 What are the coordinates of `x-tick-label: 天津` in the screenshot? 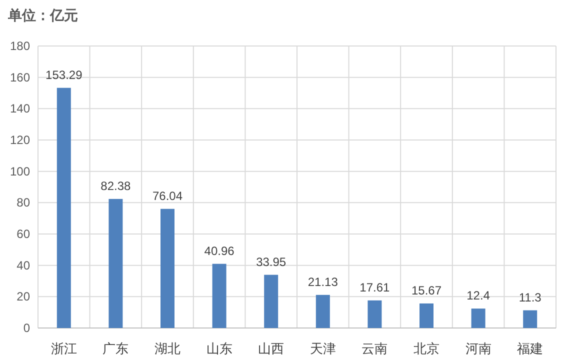 It's located at (323, 348).